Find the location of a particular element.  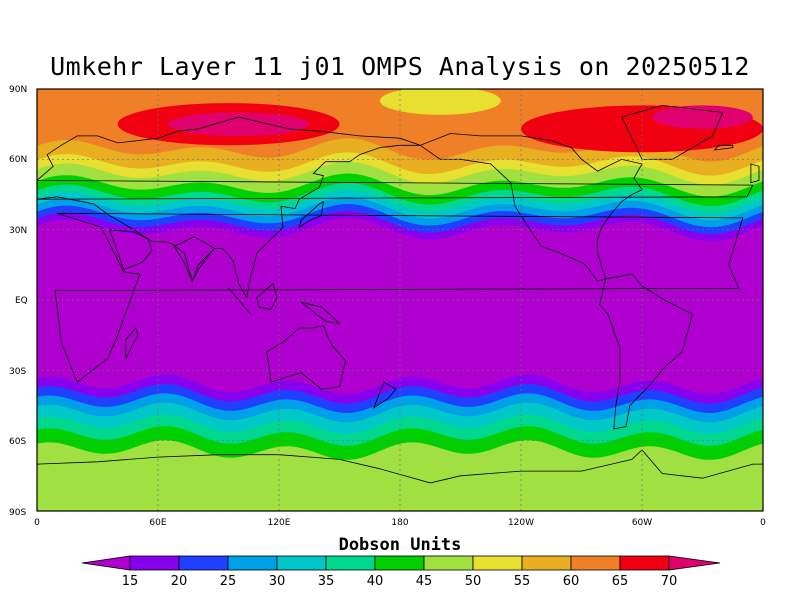

lat-label-30n: 30N is located at coordinates (18, 231).